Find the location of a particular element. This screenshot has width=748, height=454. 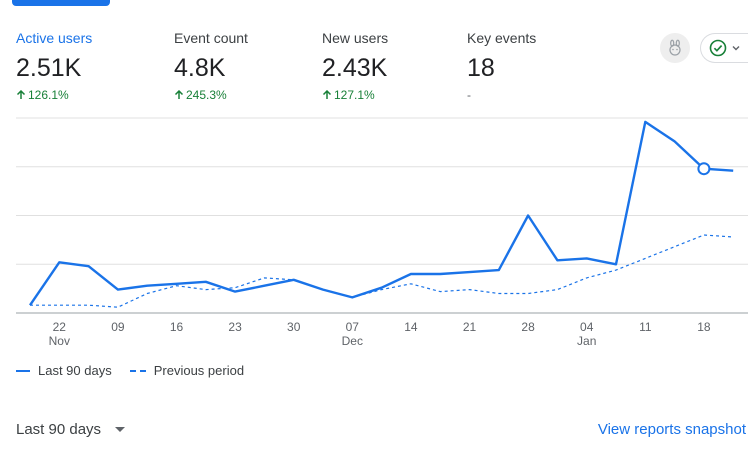

legend-item-previous: Previous period is located at coordinates (187, 370).